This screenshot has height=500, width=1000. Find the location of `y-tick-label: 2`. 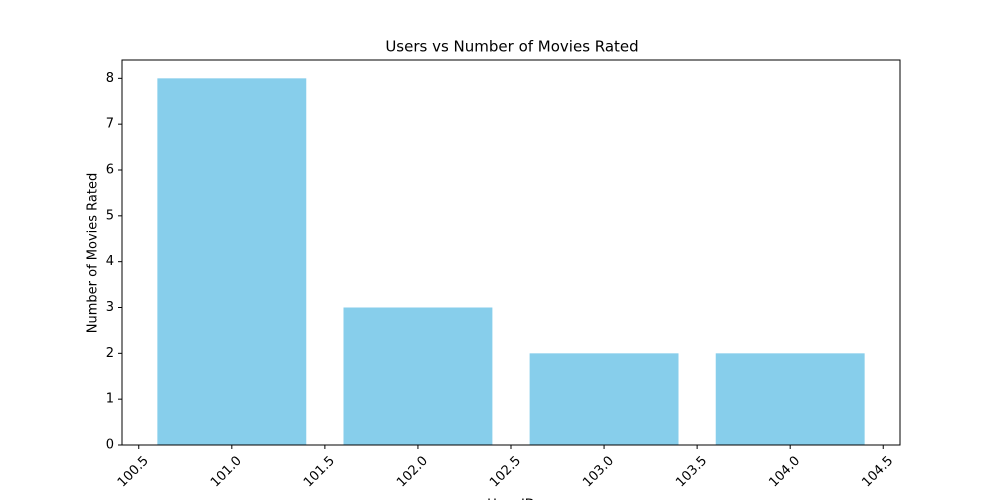

y-tick-label: 2 is located at coordinates (110, 353).